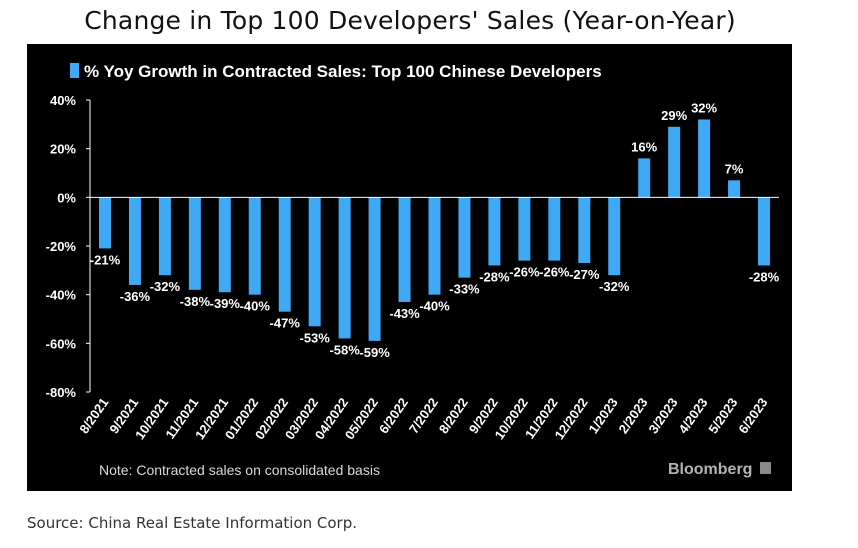 The width and height of the screenshot is (858, 548). I want to click on data-label: 16%, so click(644, 146).